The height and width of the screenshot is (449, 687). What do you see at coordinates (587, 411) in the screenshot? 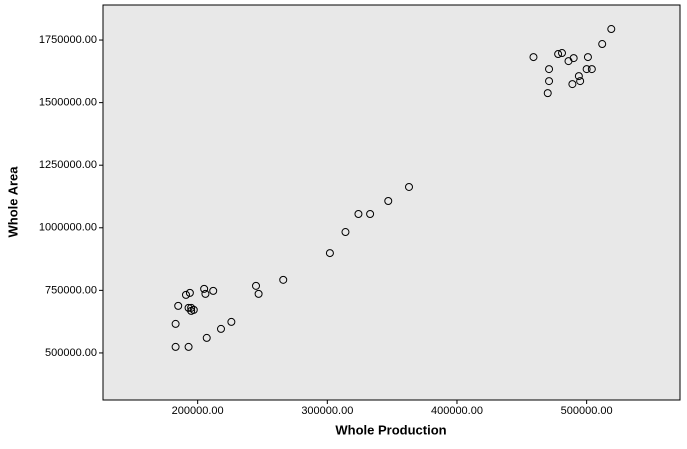
I see `x-tick-label: 500000.00` at bounding box center [587, 411].